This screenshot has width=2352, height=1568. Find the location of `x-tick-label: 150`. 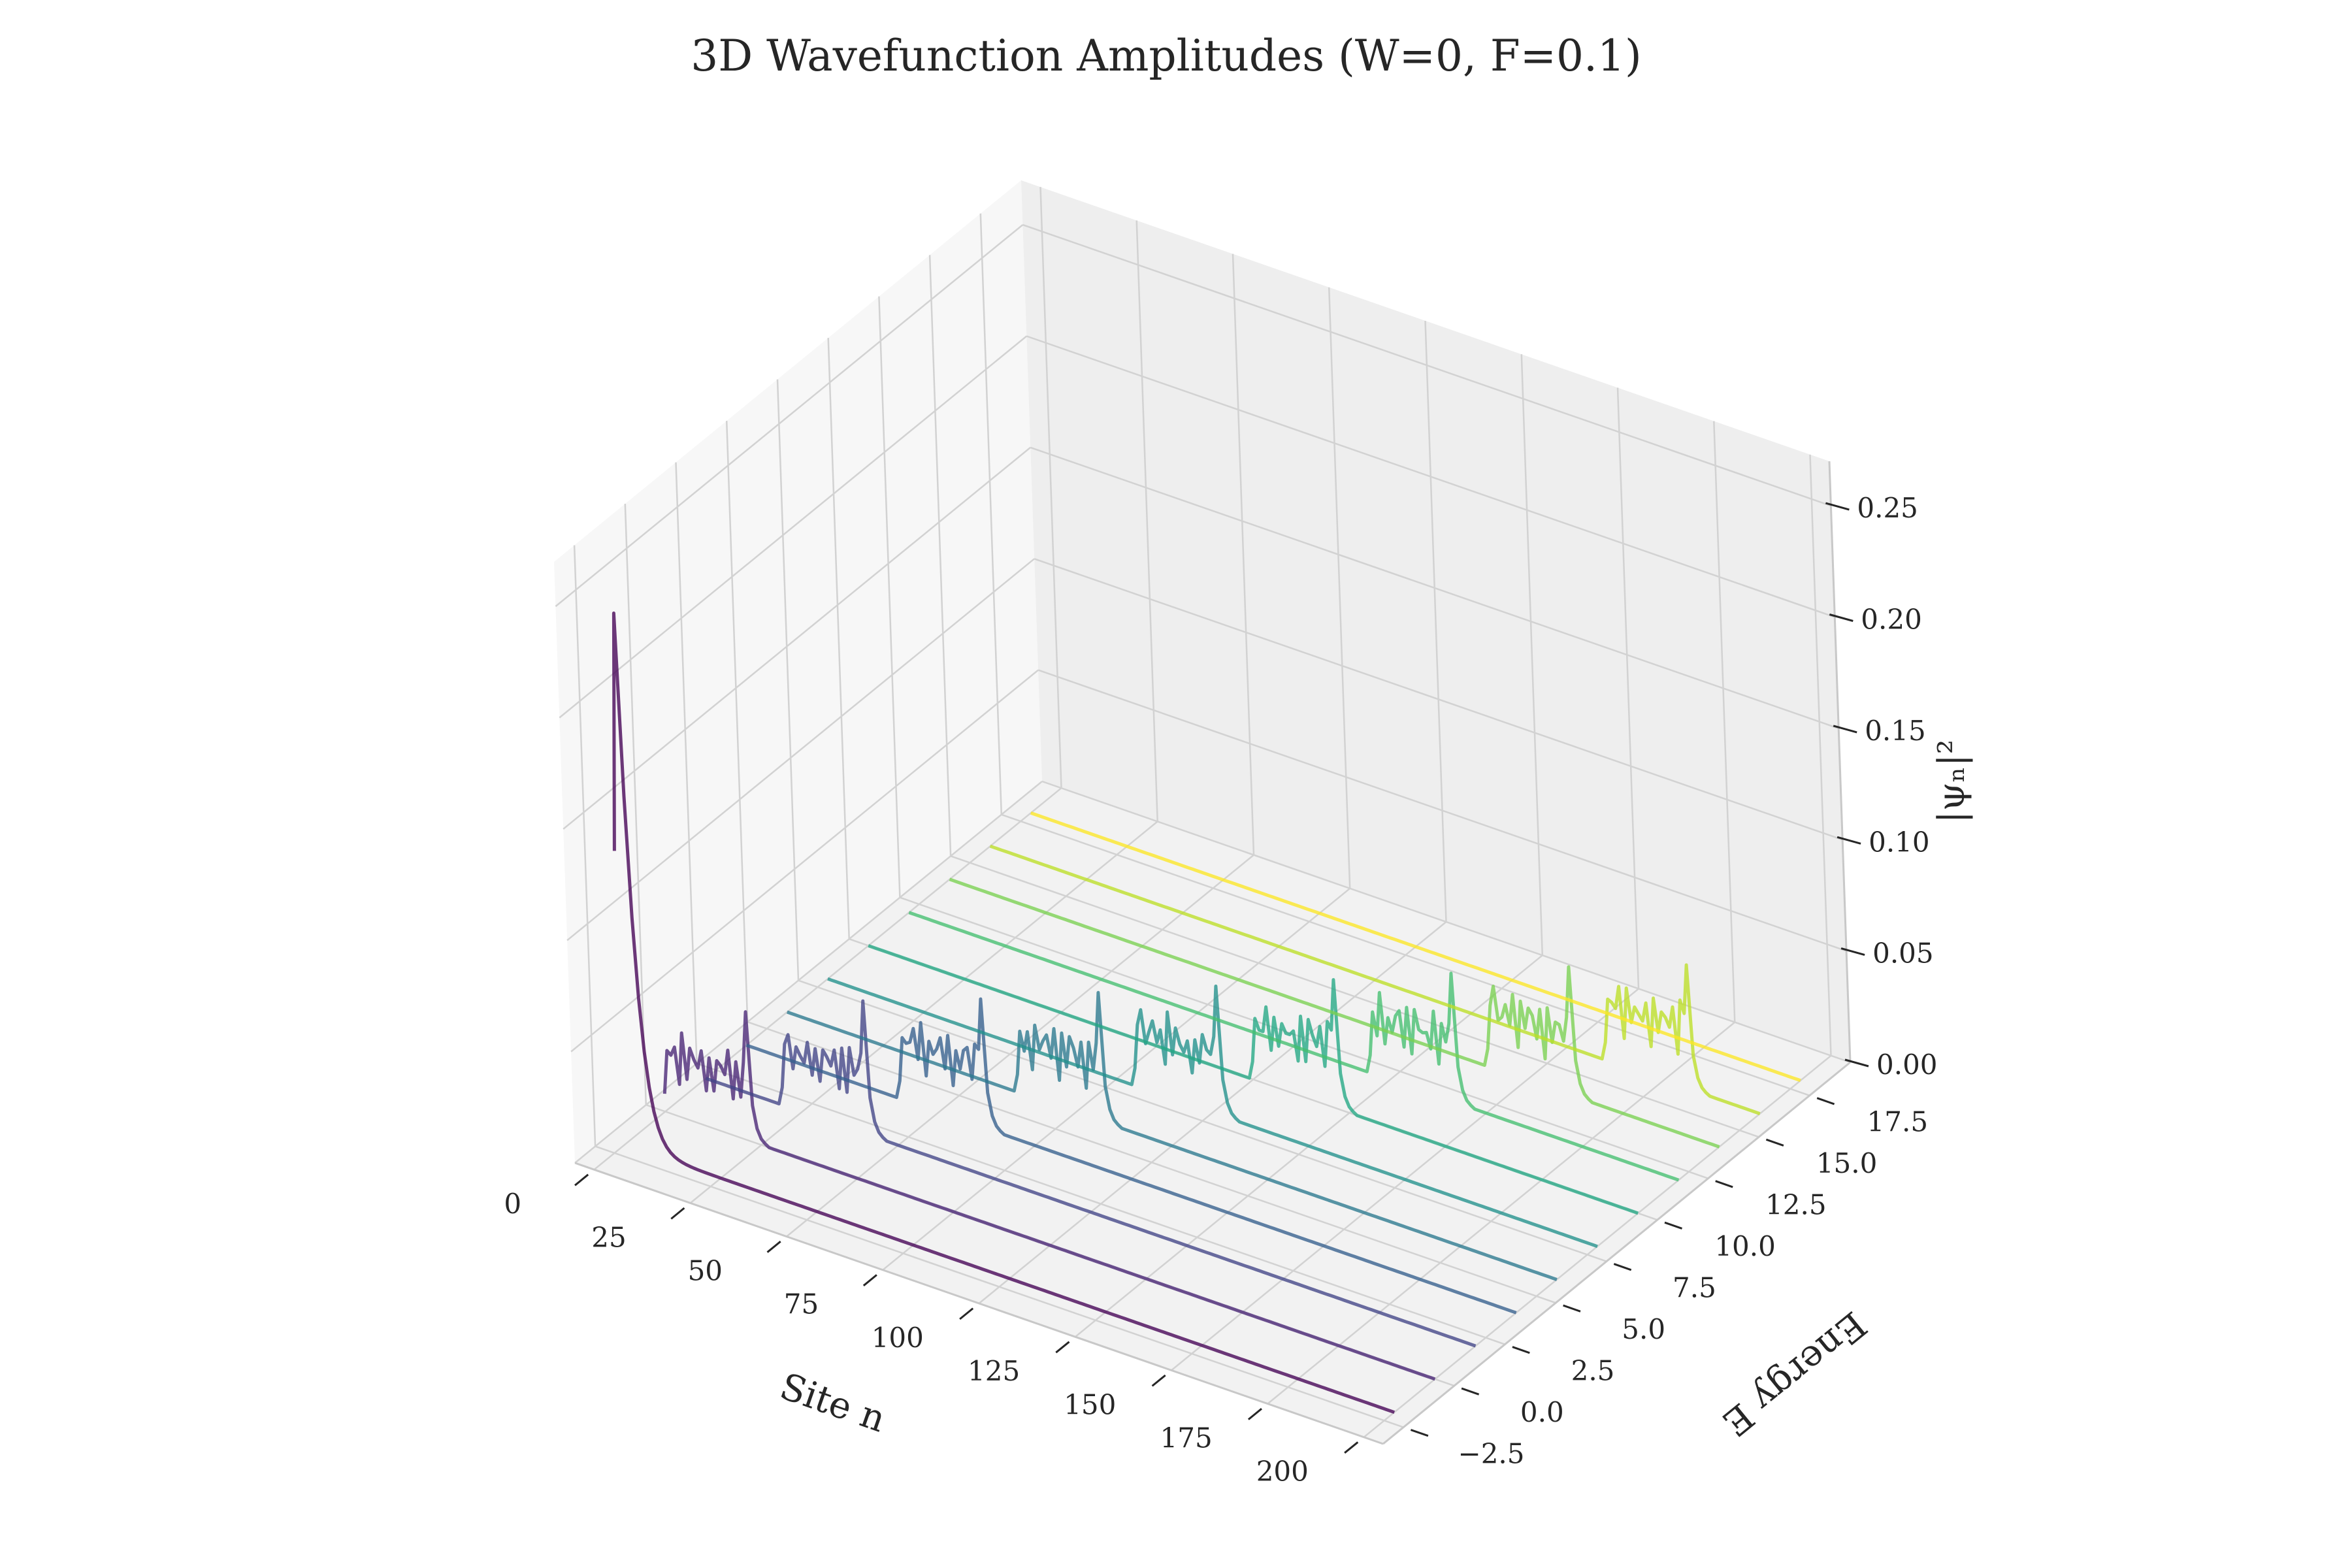

x-tick-label: 150 is located at coordinates (1090, 1404).